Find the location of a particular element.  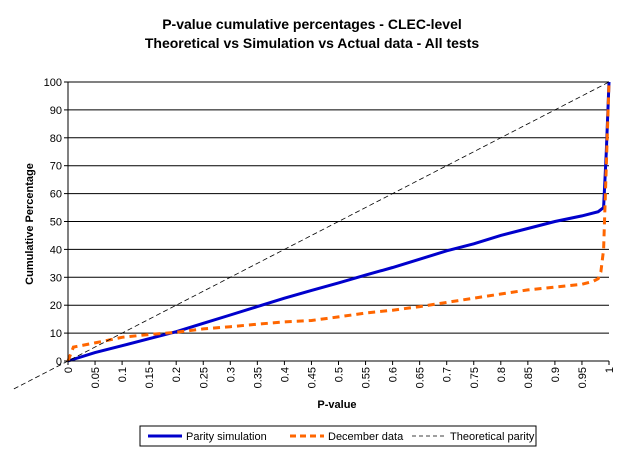

y-tick-label: 90 is located at coordinates (56, 111).